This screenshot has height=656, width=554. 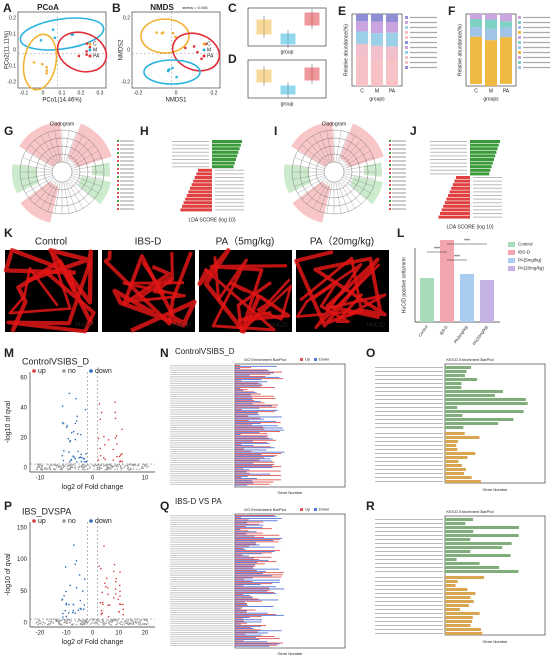 I want to click on legend-label: up, so click(x=42, y=521).